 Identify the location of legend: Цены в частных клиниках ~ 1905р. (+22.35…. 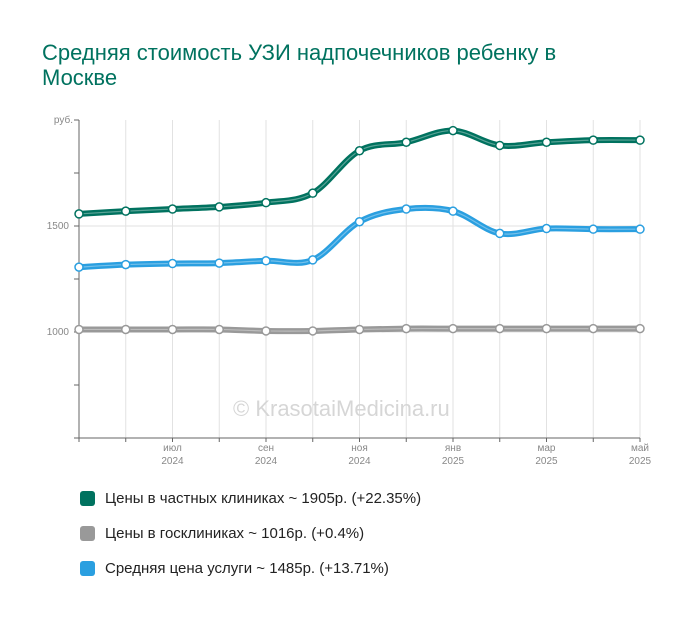
(250, 540).